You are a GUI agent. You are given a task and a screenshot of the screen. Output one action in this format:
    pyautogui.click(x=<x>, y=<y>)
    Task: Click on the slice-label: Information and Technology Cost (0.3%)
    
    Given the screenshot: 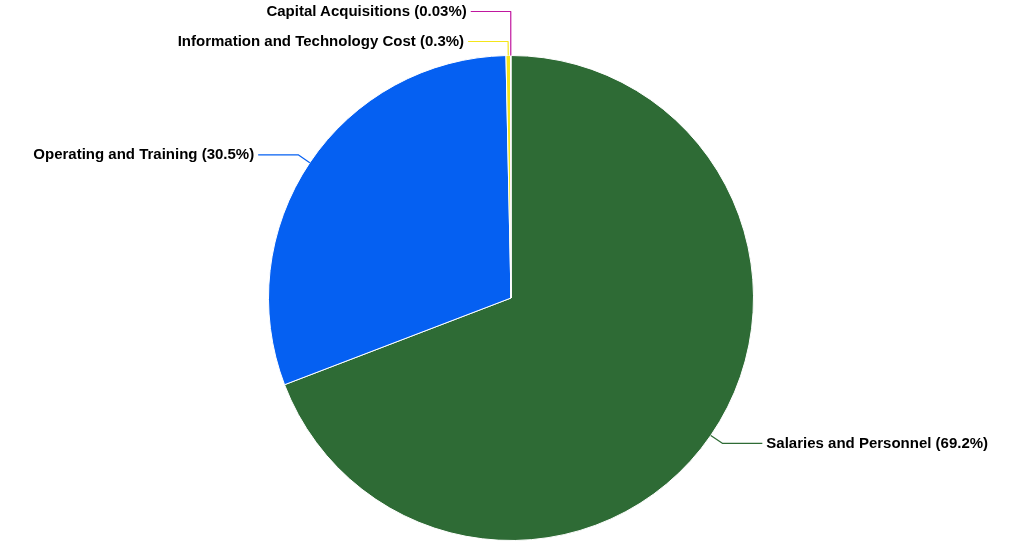 What is the action you would take?
    pyautogui.click(x=321, y=40)
    